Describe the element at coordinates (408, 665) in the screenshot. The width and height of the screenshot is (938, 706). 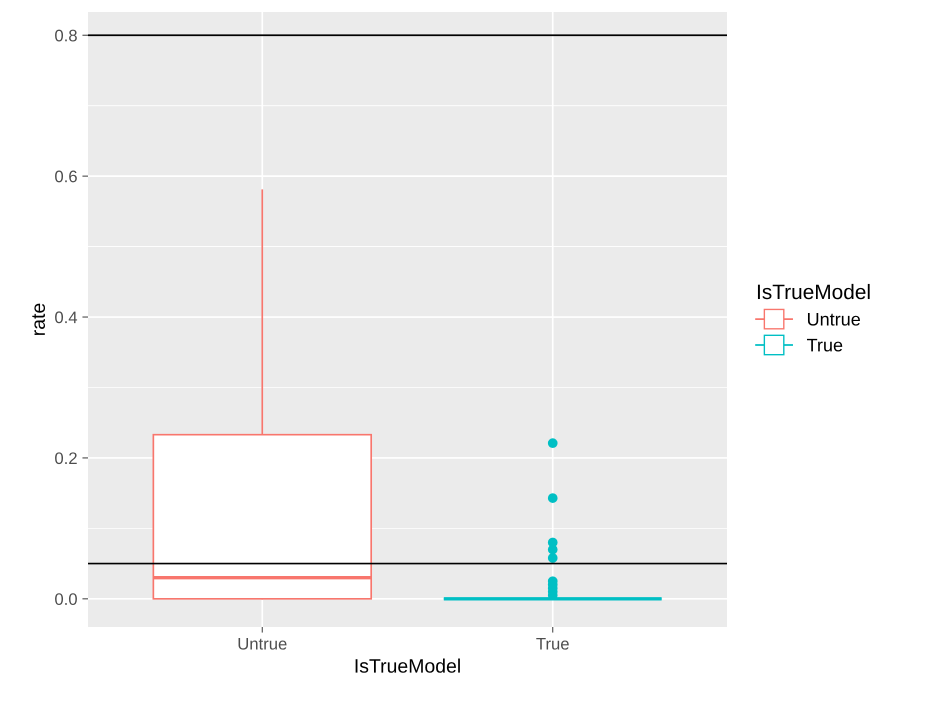
I see `x-axis-title: IsTrueModel` at that location.